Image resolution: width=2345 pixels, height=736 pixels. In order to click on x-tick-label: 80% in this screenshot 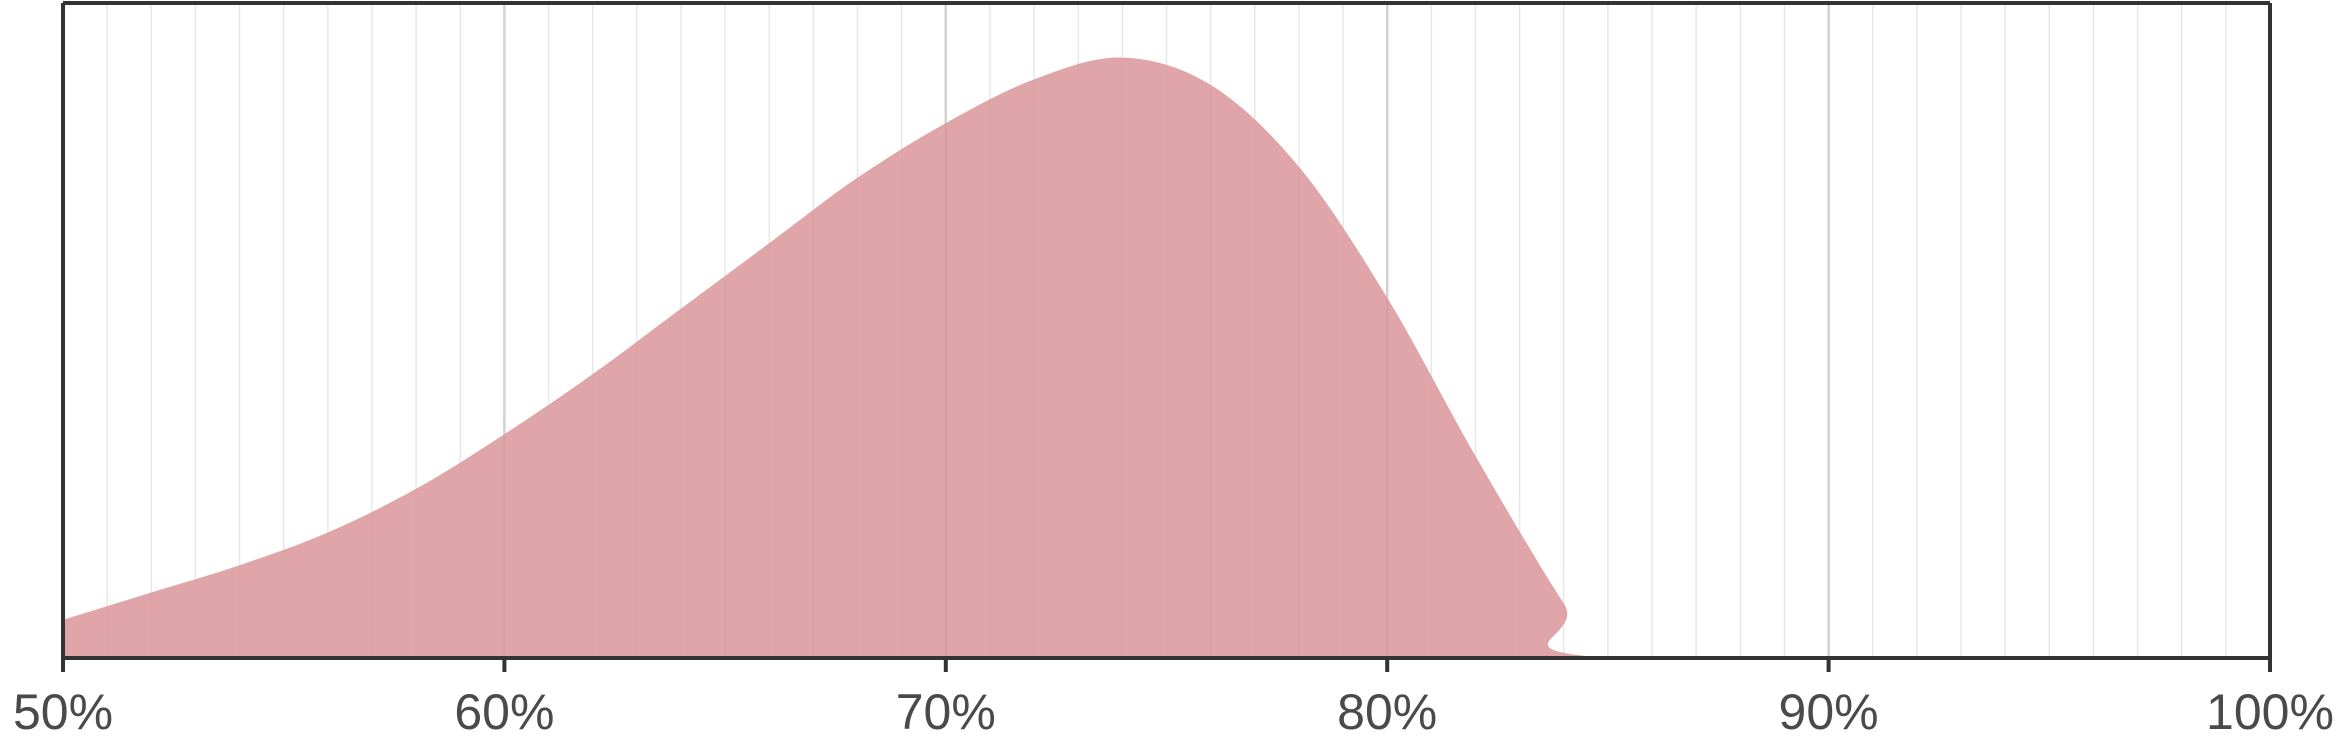, I will do `click(1387, 710)`.